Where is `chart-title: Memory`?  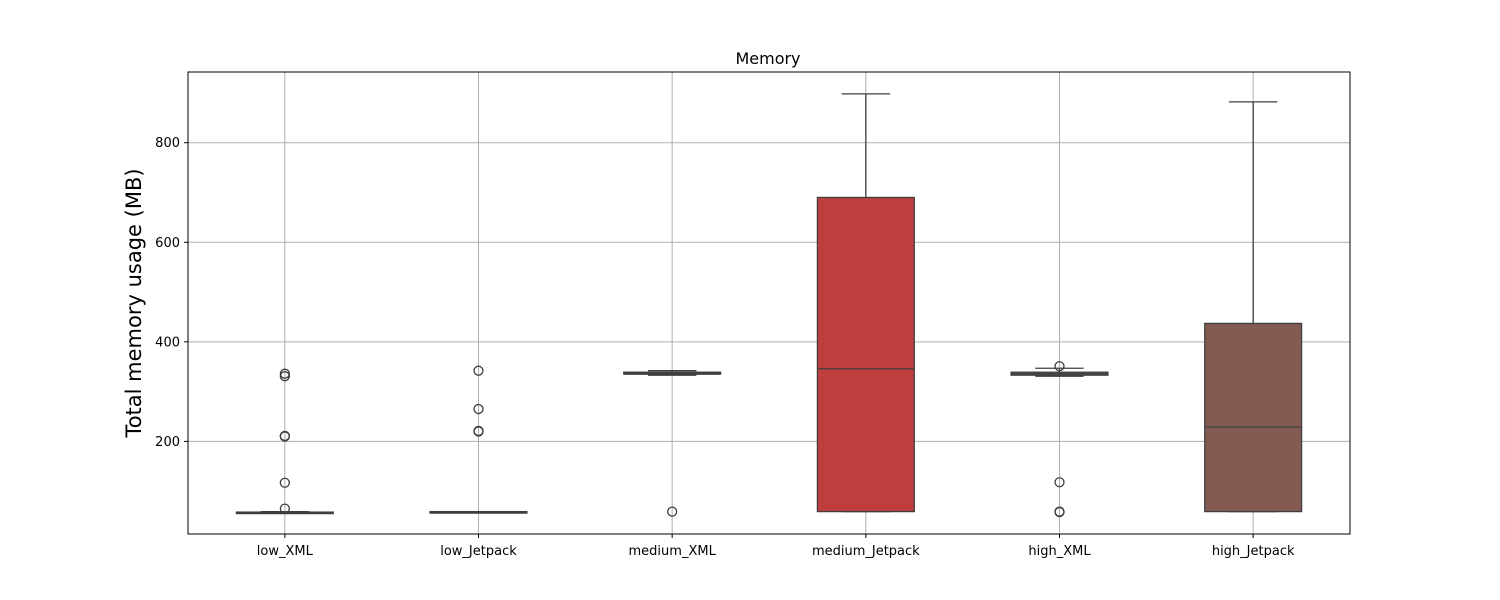
chart-title: Memory is located at coordinates (767, 58).